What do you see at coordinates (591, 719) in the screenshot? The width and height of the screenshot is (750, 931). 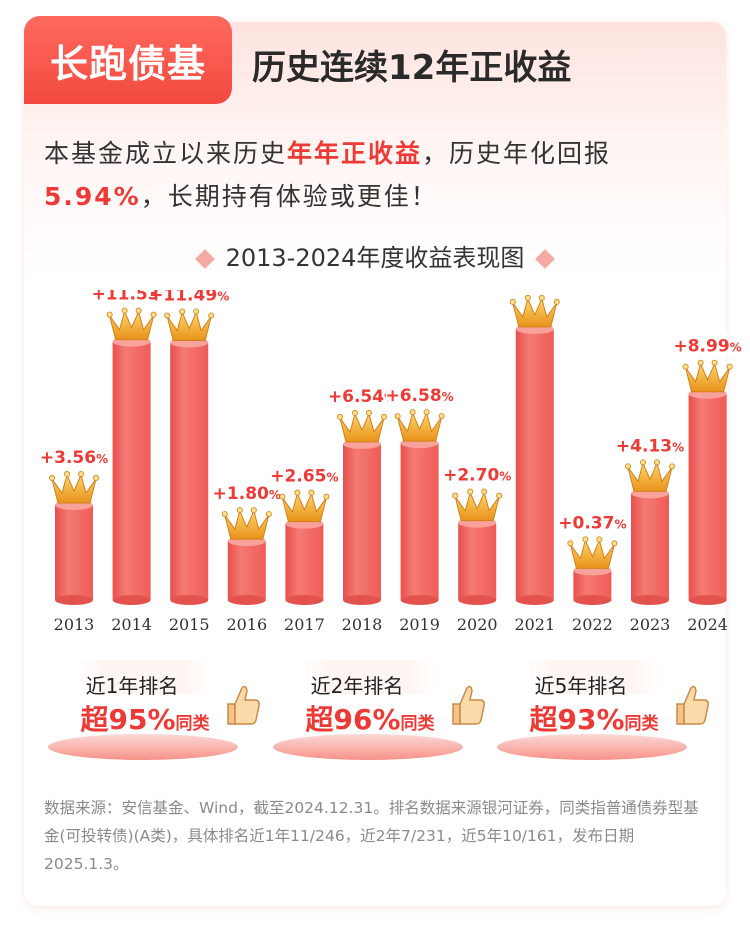 I see `rank-percent: 93%` at bounding box center [591, 719].